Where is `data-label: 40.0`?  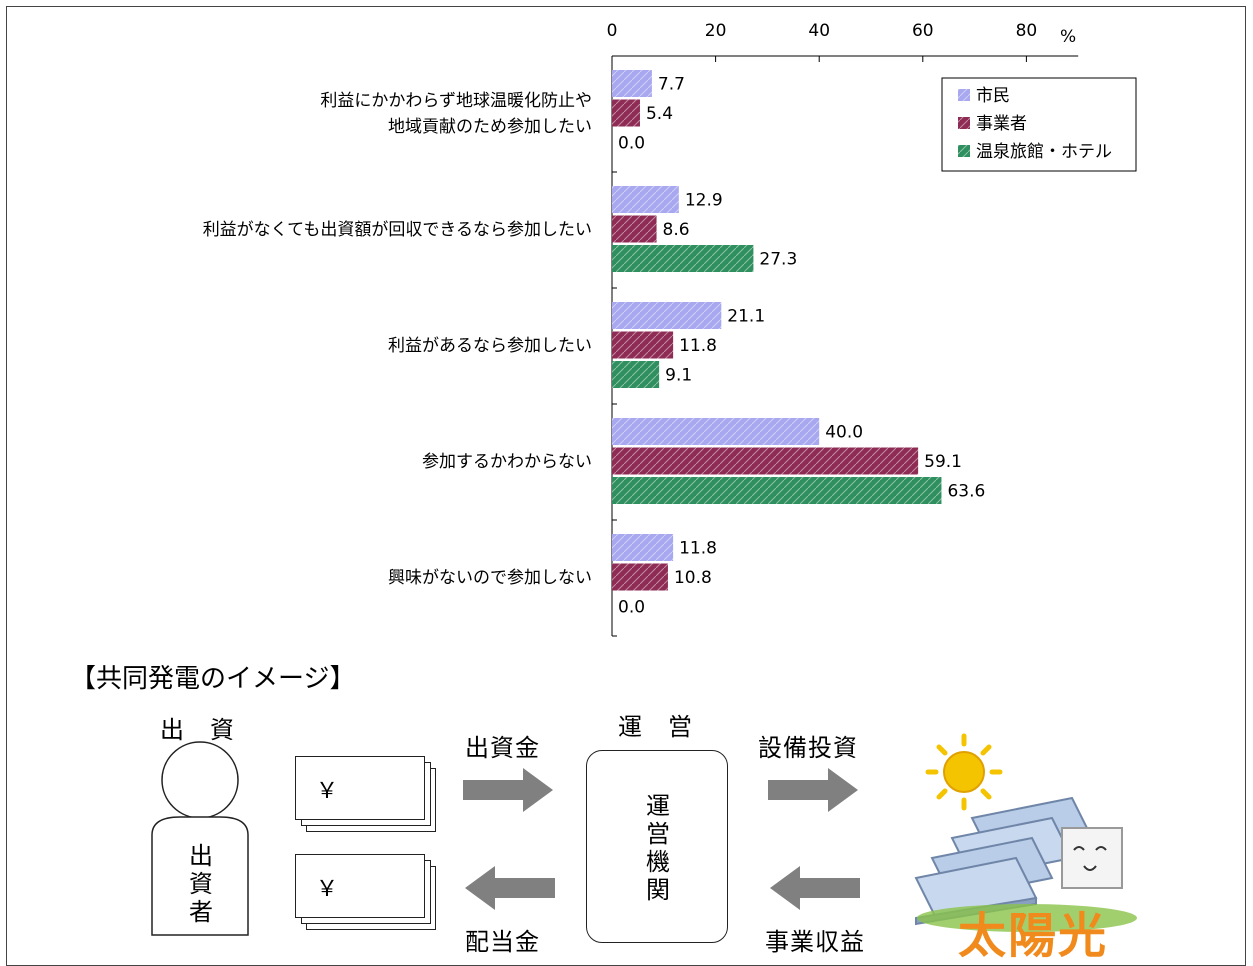 data-label: 40.0 is located at coordinates (844, 433).